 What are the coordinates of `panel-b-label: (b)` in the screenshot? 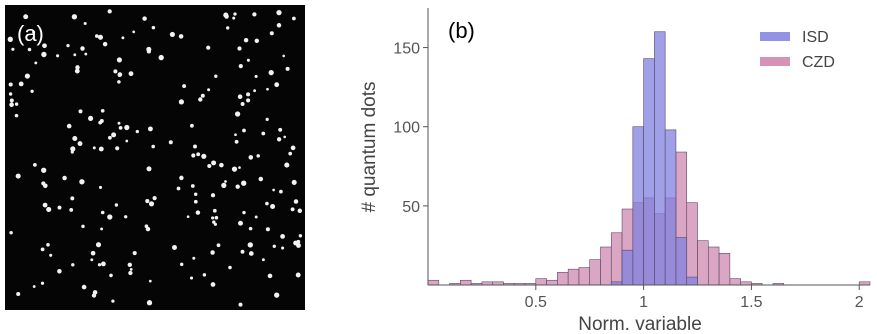 It's located at (461, 30).